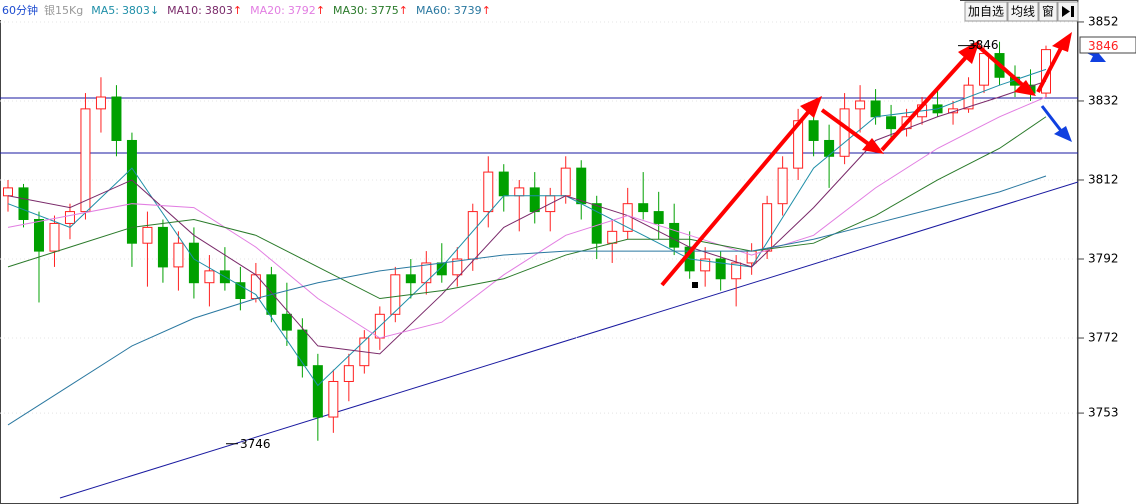 The image size is (1136, 504). Describe the element at coordinates (468, 10) in the screenshot. I see `legend-value: 3739` at that location.